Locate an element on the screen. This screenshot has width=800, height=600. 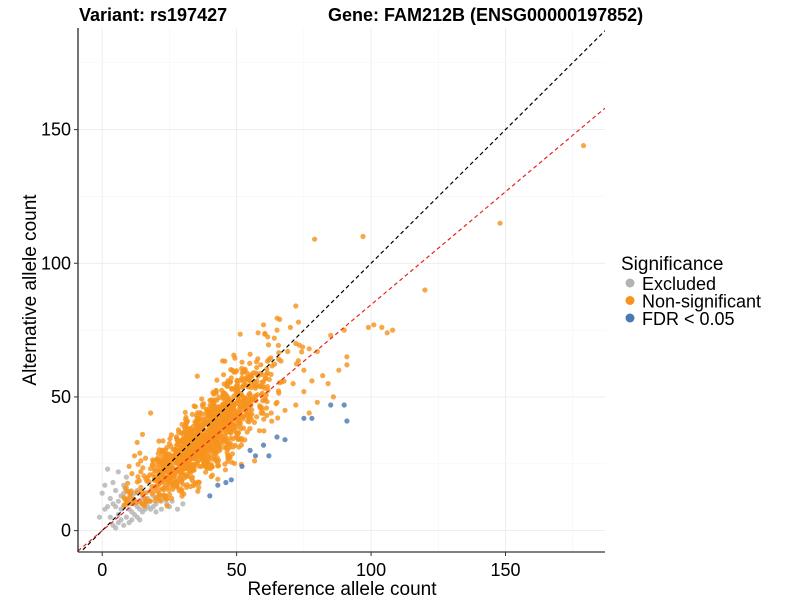
legend-label-1: Non-significant is located at coordinates (701, 302).